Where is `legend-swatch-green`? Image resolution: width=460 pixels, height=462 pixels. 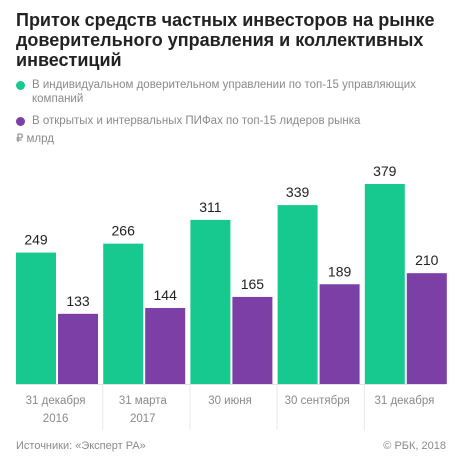
legend-swatch-green is located at coordinates (20, 85).